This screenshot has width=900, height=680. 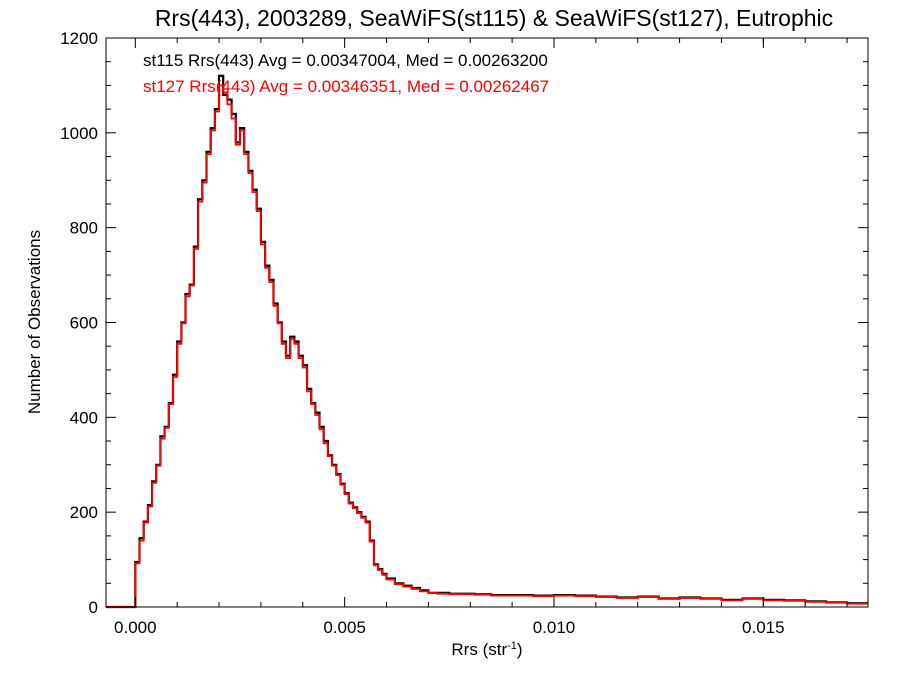 I want to click on x-tick-label: 0.005, so click(x=344, y=627).